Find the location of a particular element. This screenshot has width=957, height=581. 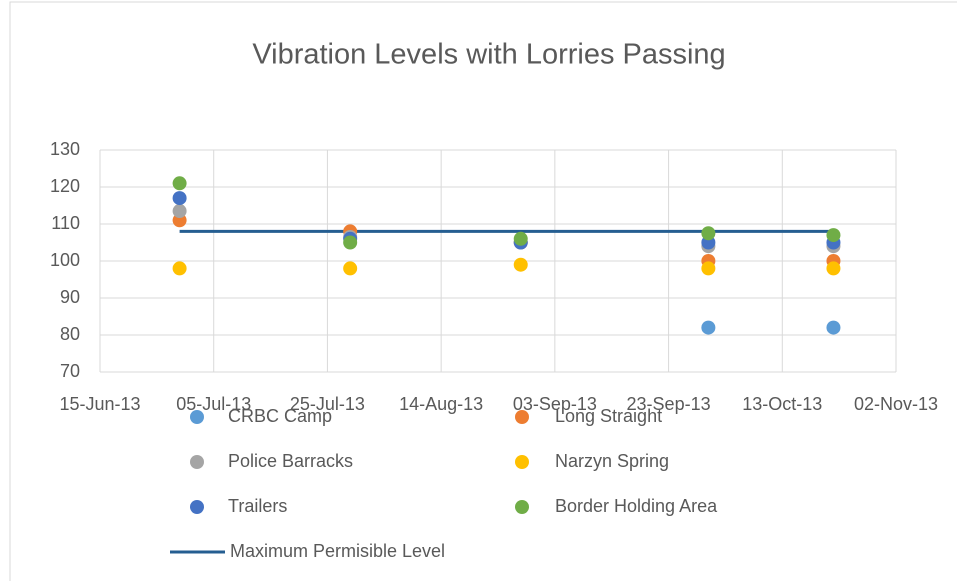

y-tick-label: 130 is located at coordinates (65, 149).